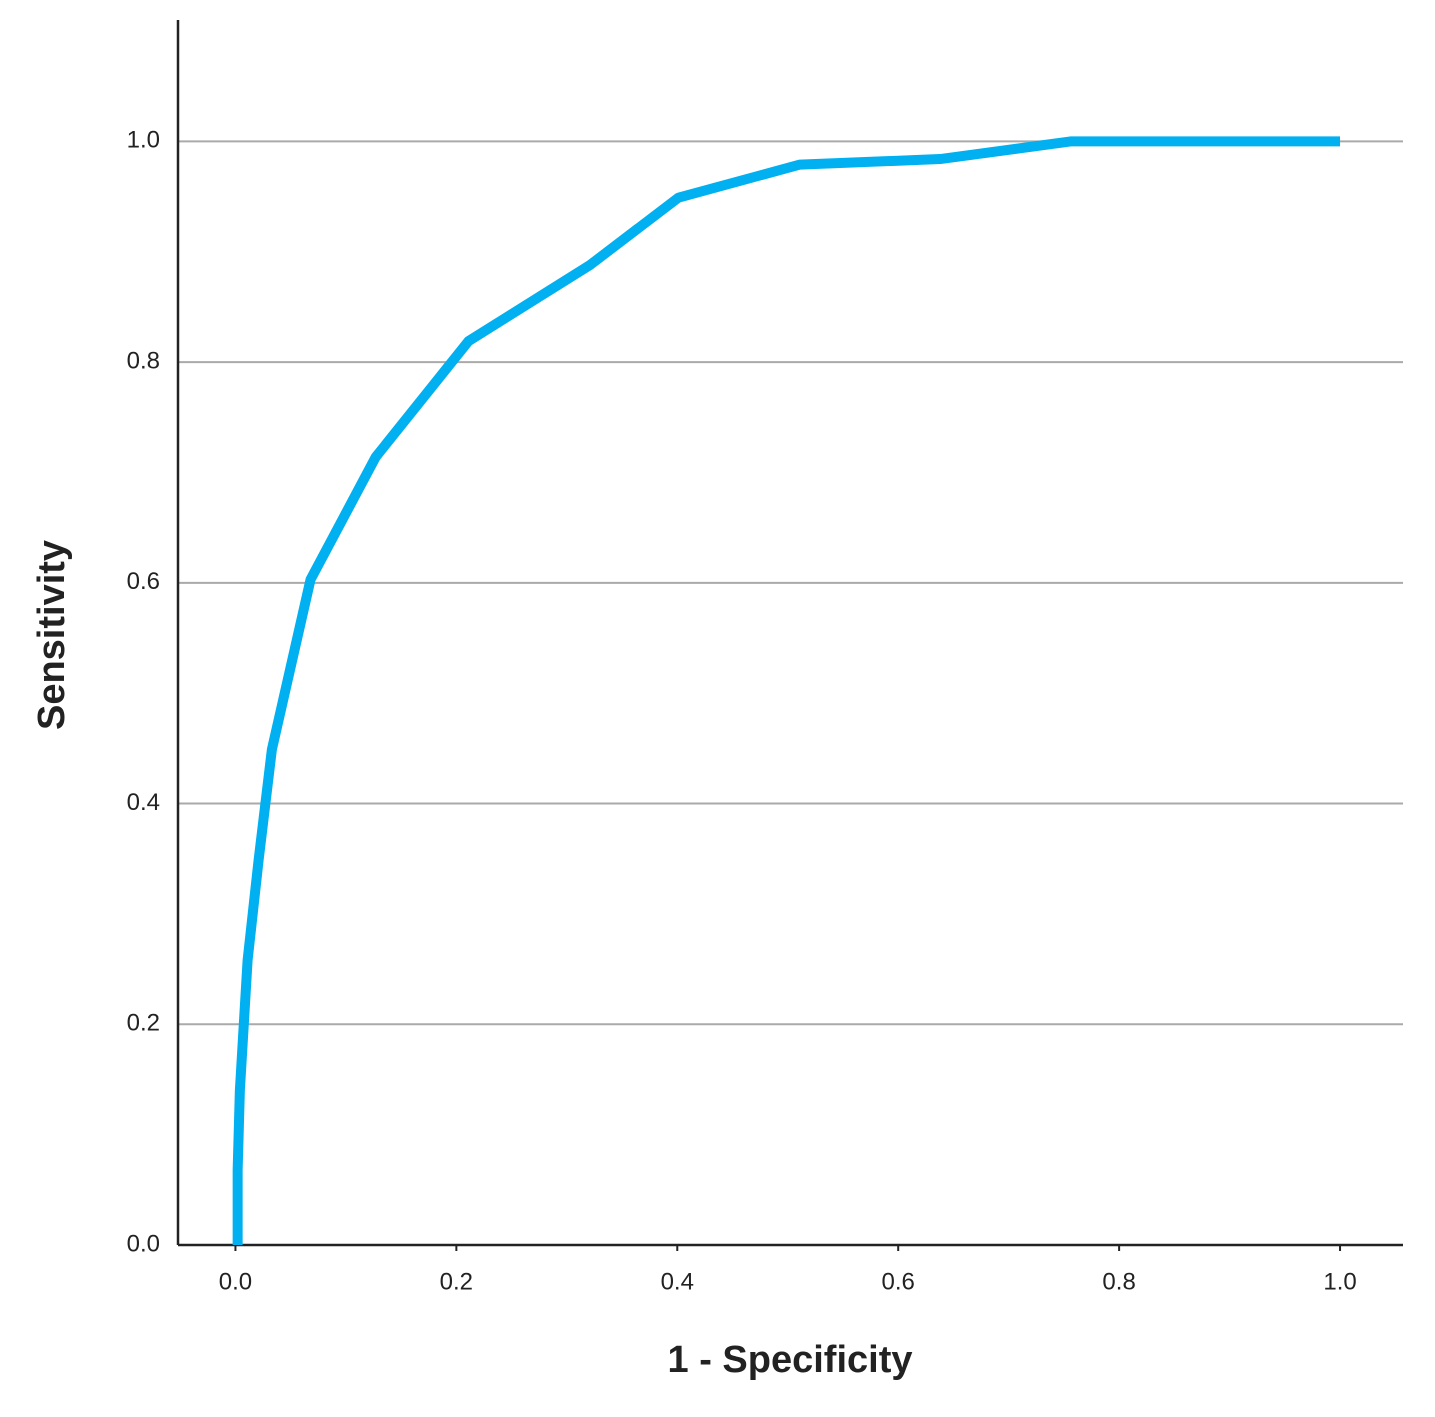  Describe the element at coordinates (898, 1281) in the screenshot. I see `x-tick-label: 0.6` at that location.